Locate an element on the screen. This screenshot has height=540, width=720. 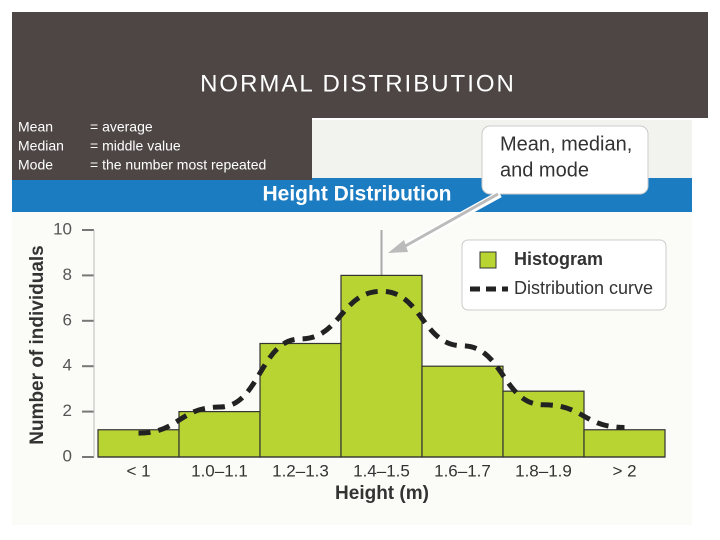
legend-swatch is located at coordinates (488, 260).